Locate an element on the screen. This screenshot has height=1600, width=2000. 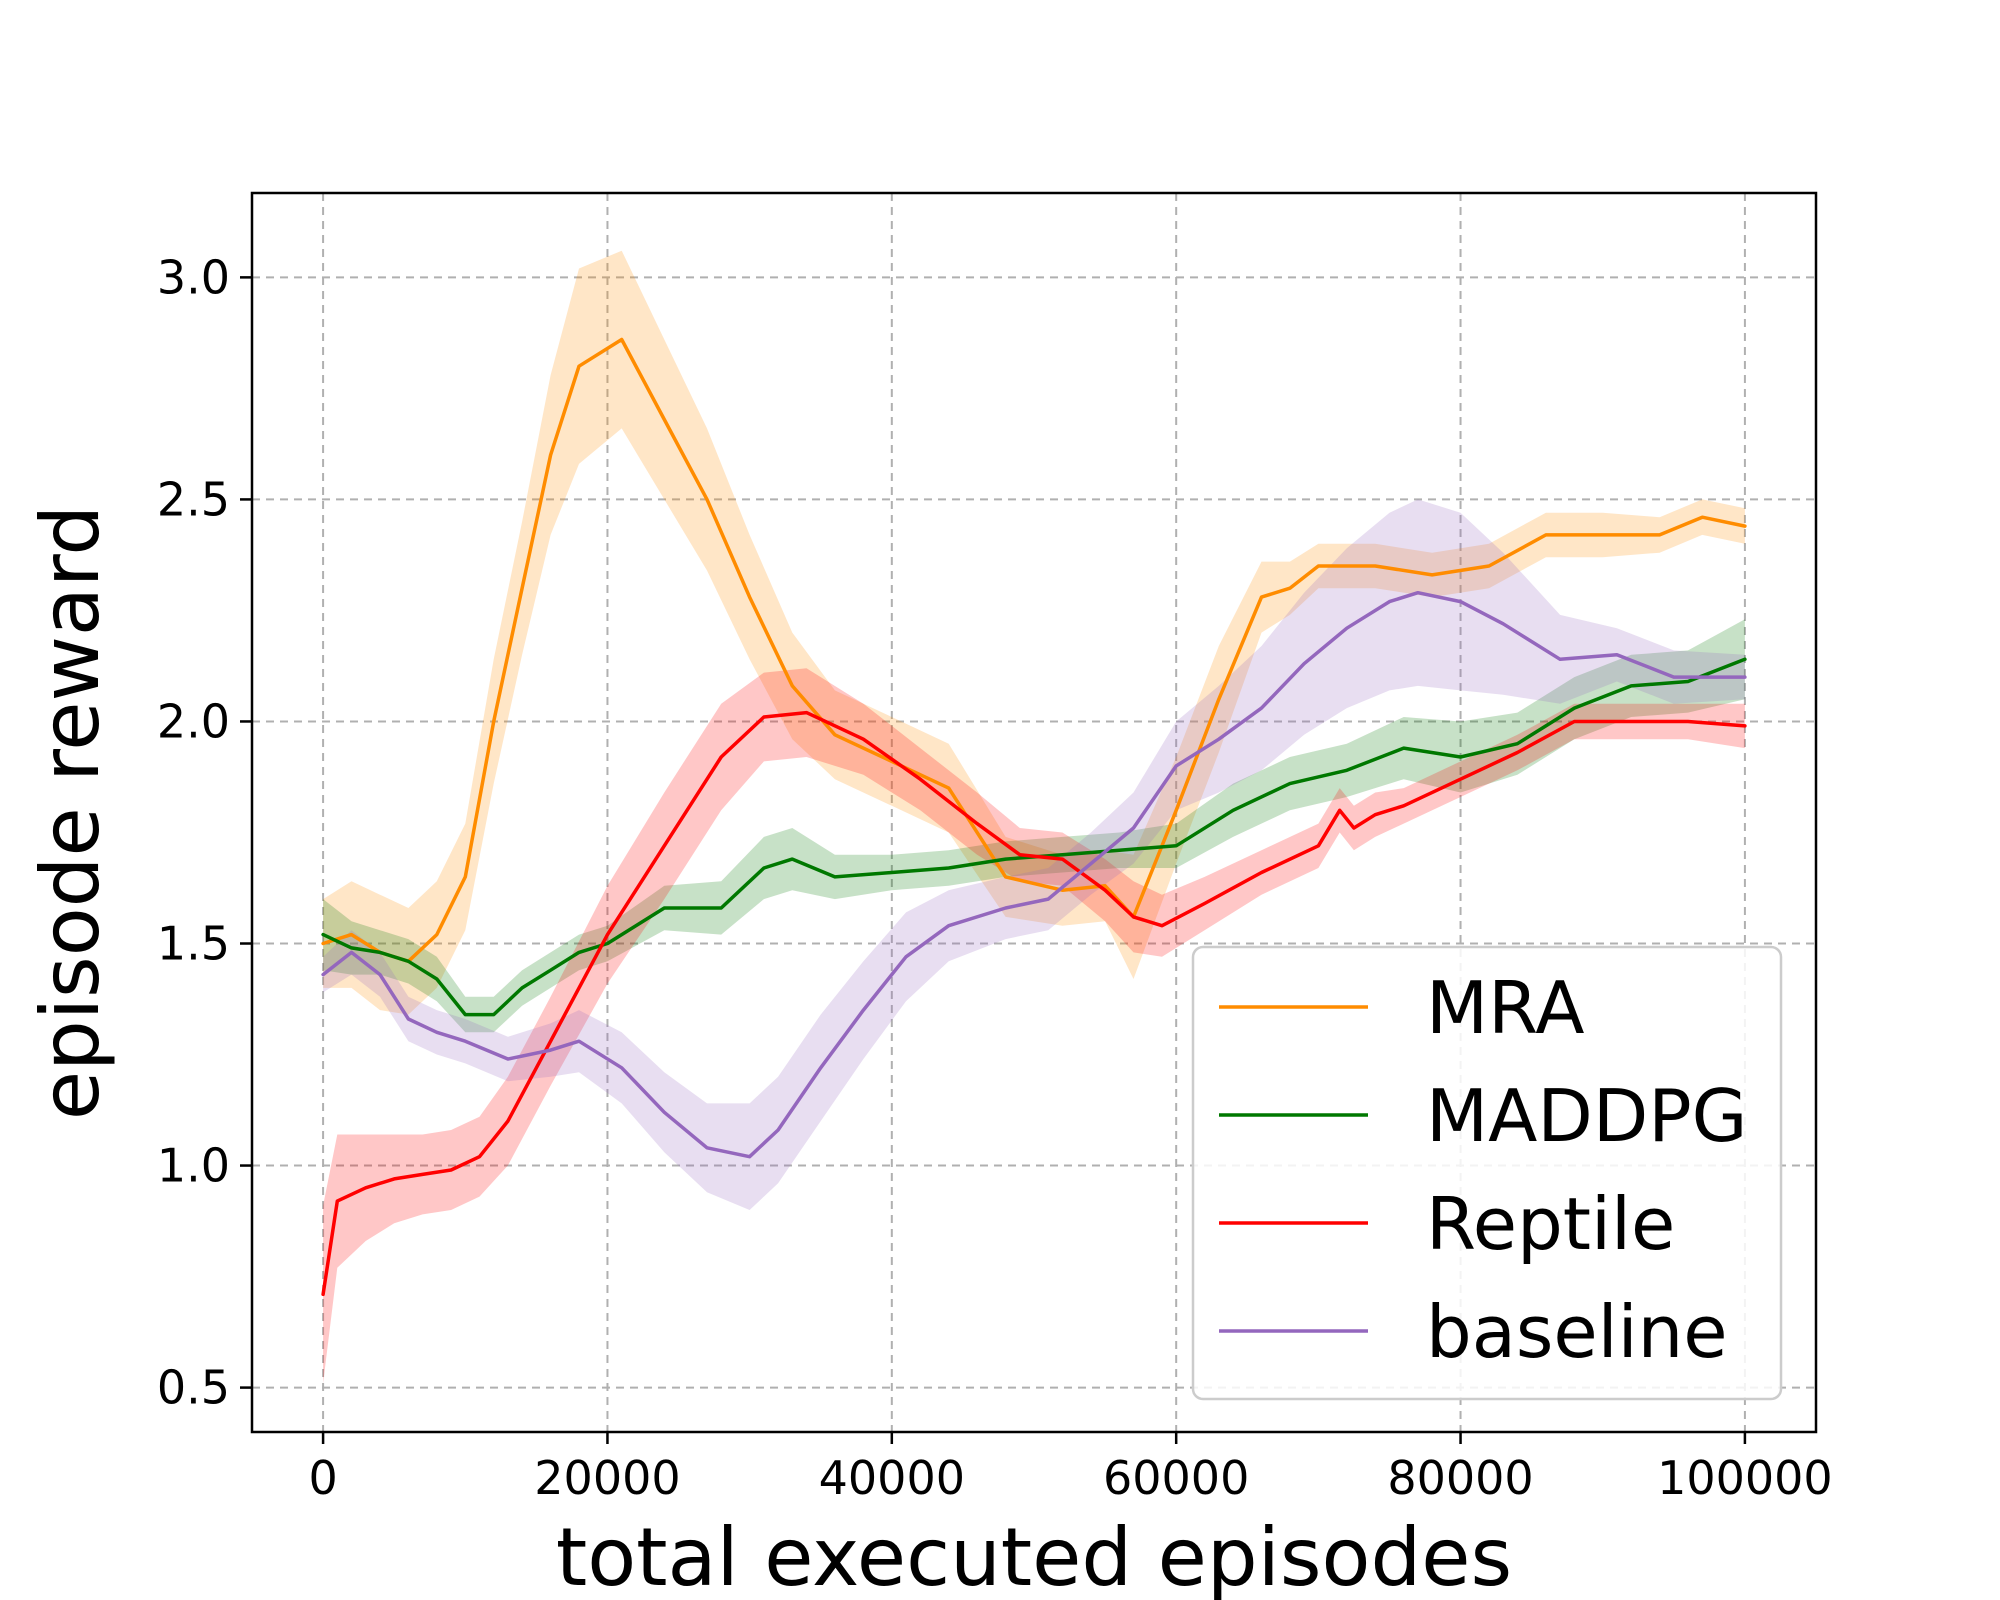
x-axis-label: total executed episodes is located at coordinates (1034, 1555).